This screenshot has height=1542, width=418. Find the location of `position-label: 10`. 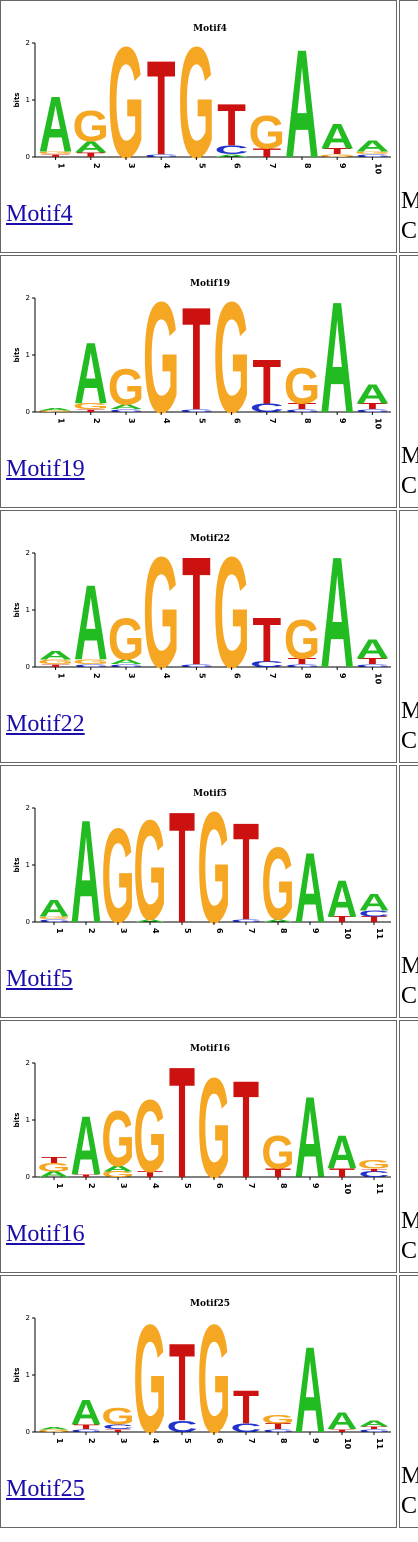

position-label: 10 is located at coordinates (347, 934).